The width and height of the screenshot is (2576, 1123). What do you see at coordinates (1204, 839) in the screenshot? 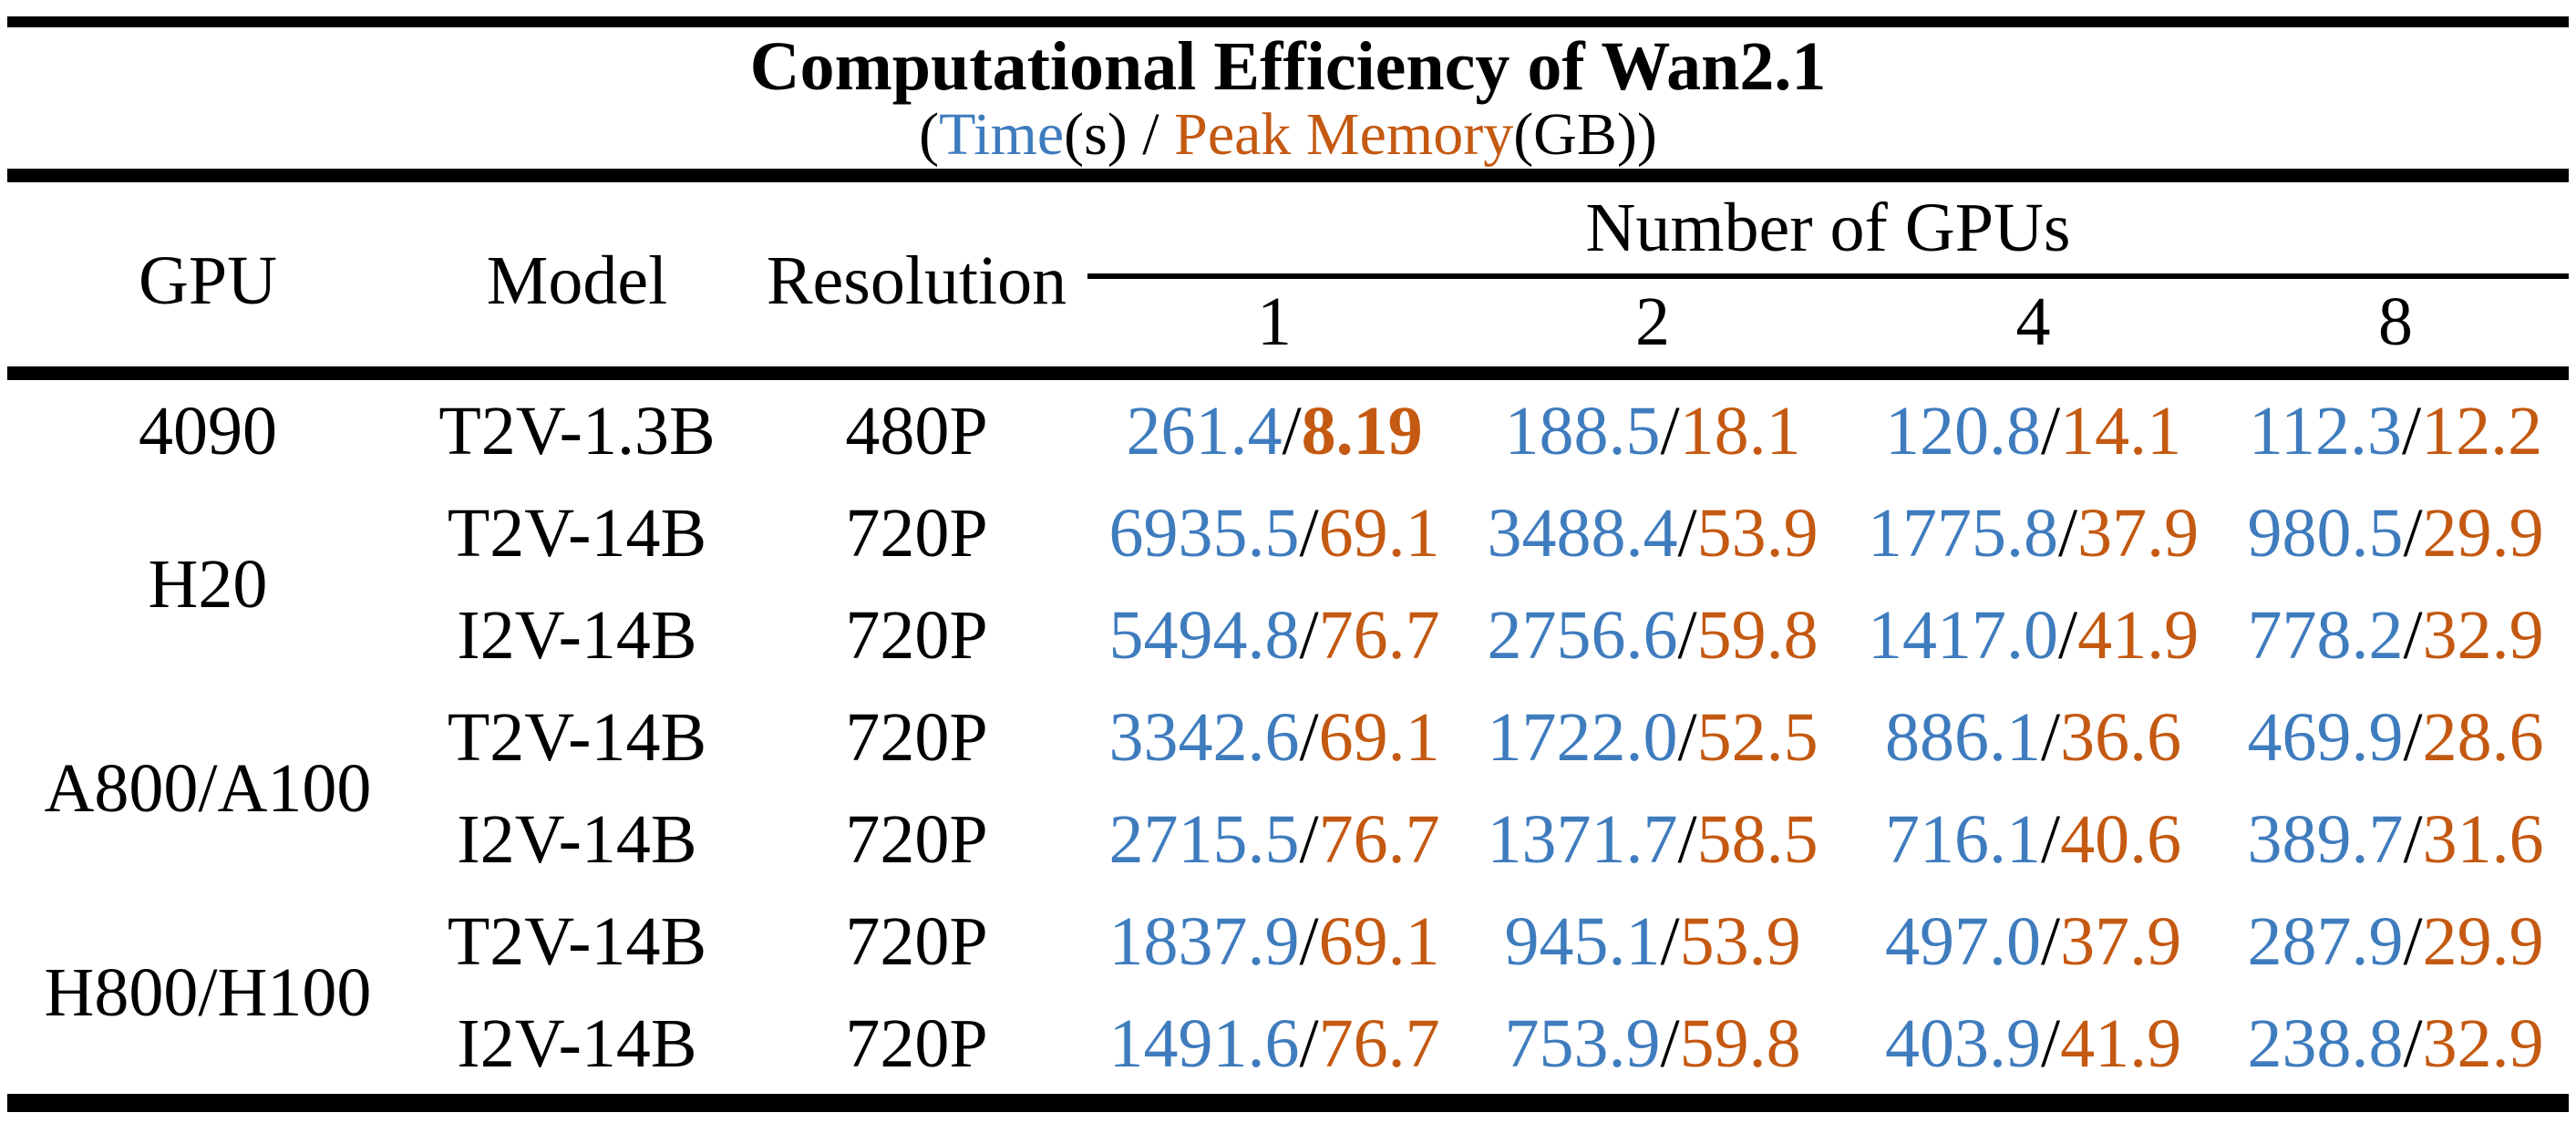
I see `time-value: 2715.5` at bounding box center [1204, 839].